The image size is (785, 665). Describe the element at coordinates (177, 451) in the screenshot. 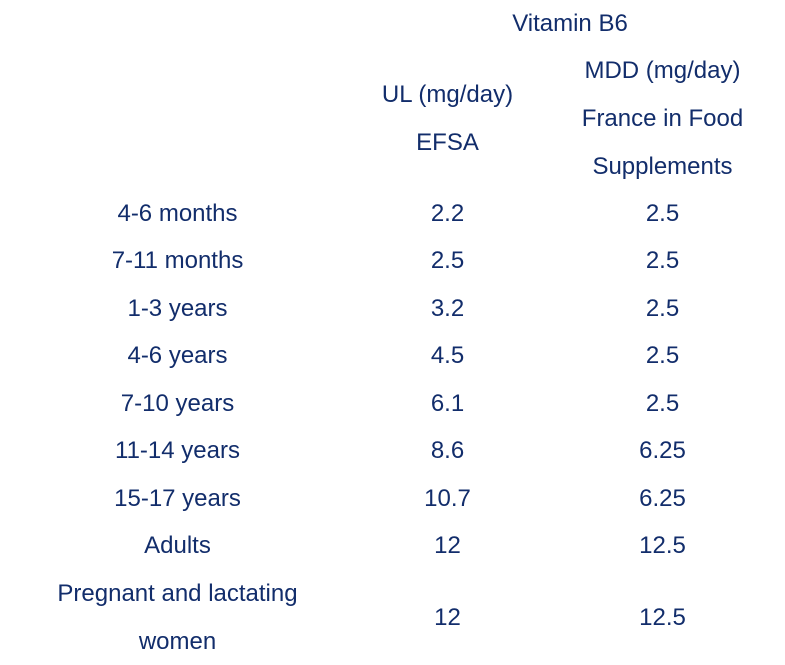

I see `row-label: 11-14 years` at that location.